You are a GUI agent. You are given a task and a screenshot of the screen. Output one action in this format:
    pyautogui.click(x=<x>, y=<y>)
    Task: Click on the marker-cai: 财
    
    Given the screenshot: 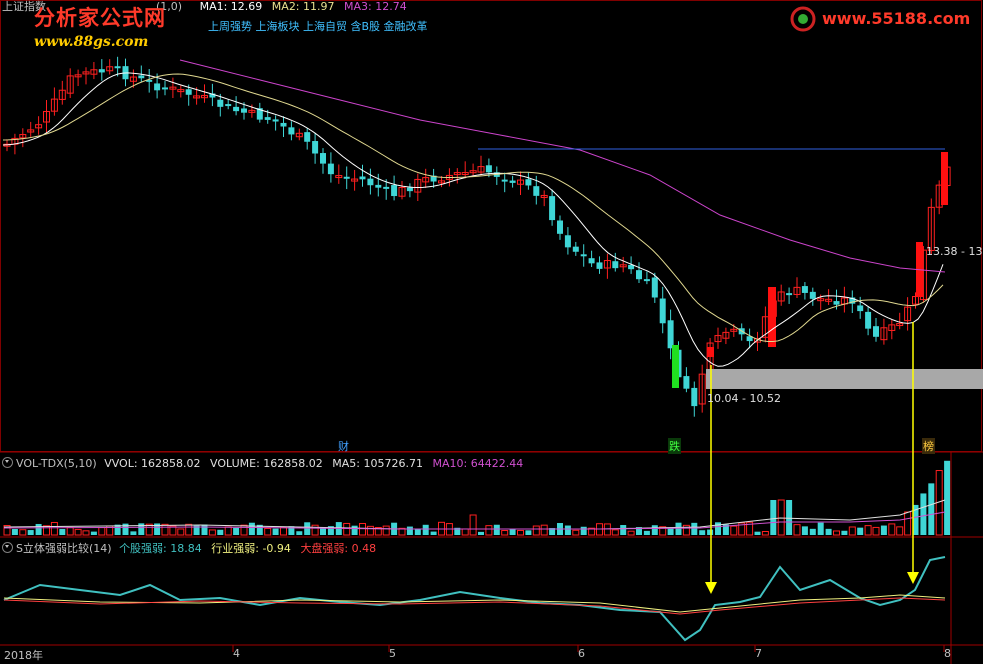 What is the action you would take?
    pyautogui.click(x=343, y=446)
    